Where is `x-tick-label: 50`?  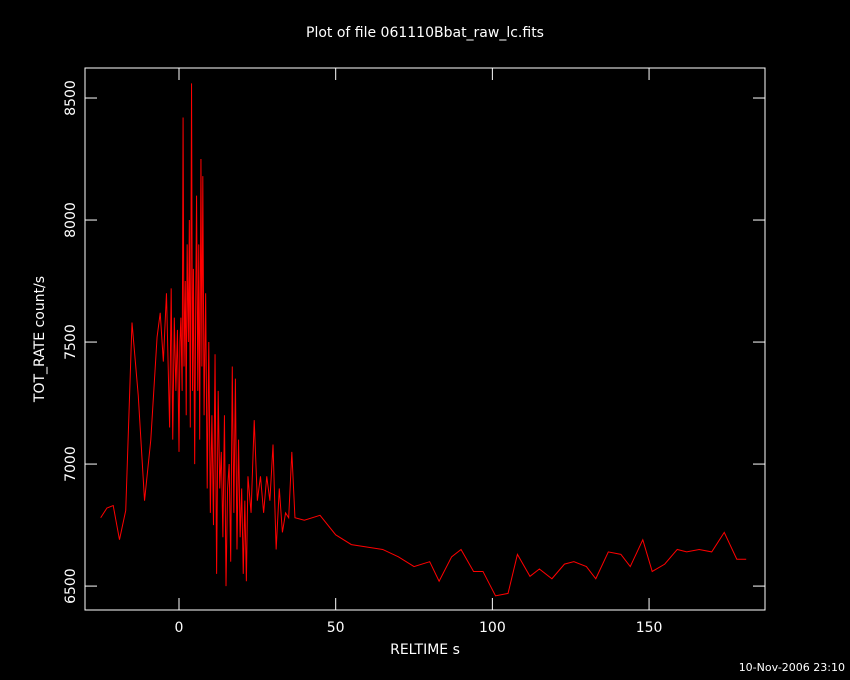
x-tick-label: 50 is located at coordinates (336, 628).